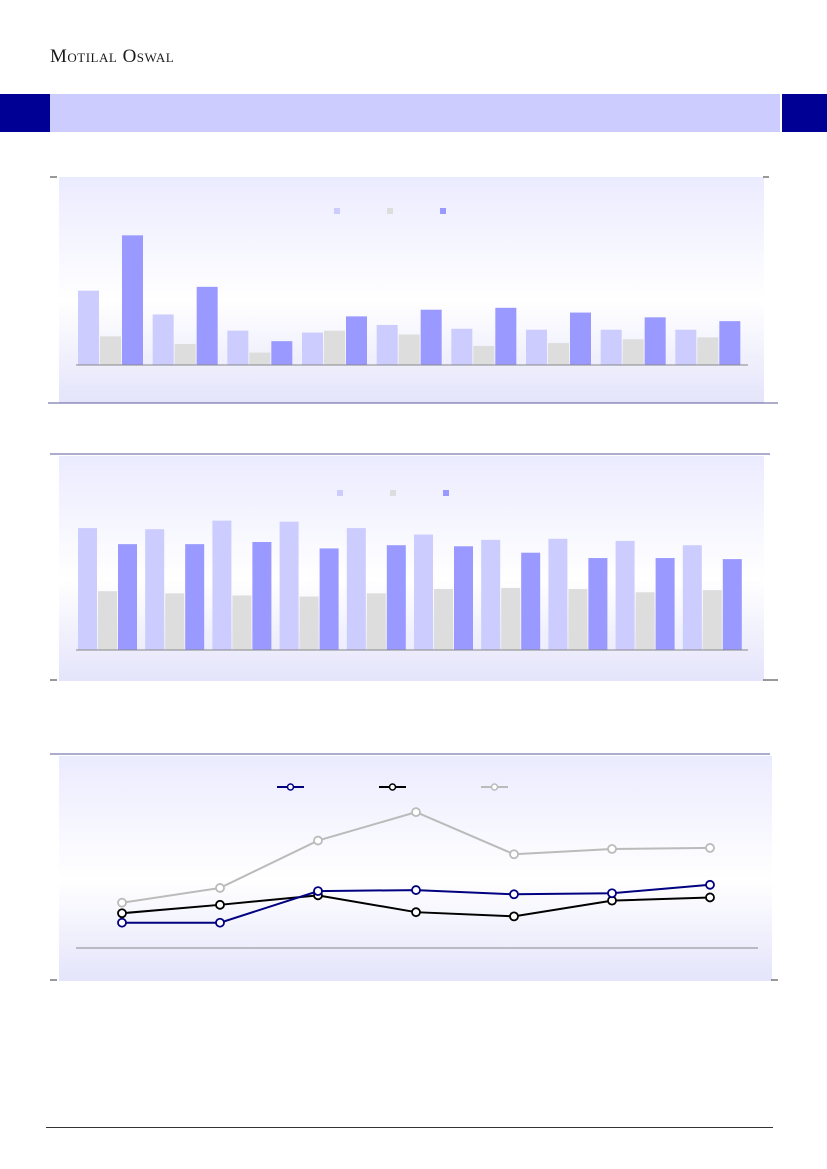 This screenshot has width=827, height=1169. Describe the element at coordinates (415, 113) in the screenshot. I see `section-band` at that location.